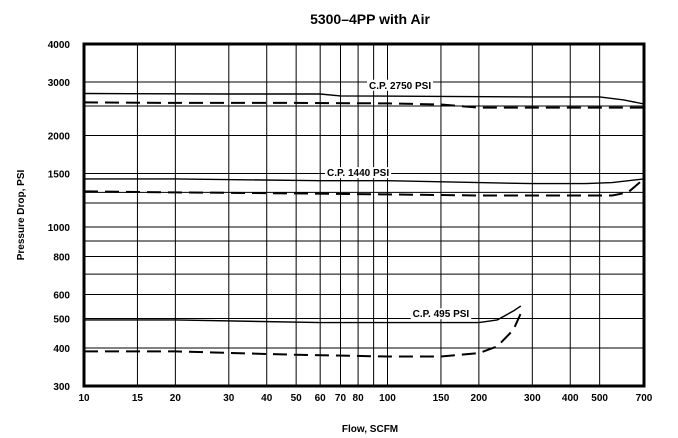 This screenshot has height=438, width=678. What do you see at coordinates (59, 228) in the screenshot?
I see `y-tick-label: 1000` at bounding box center [59, 228].